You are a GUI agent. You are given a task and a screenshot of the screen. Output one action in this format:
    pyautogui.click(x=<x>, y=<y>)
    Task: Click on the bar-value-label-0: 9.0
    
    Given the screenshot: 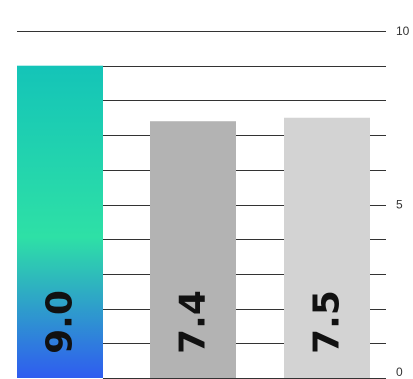 What is the action you would take?
    pyautogui.click(x=60, y=322)
    